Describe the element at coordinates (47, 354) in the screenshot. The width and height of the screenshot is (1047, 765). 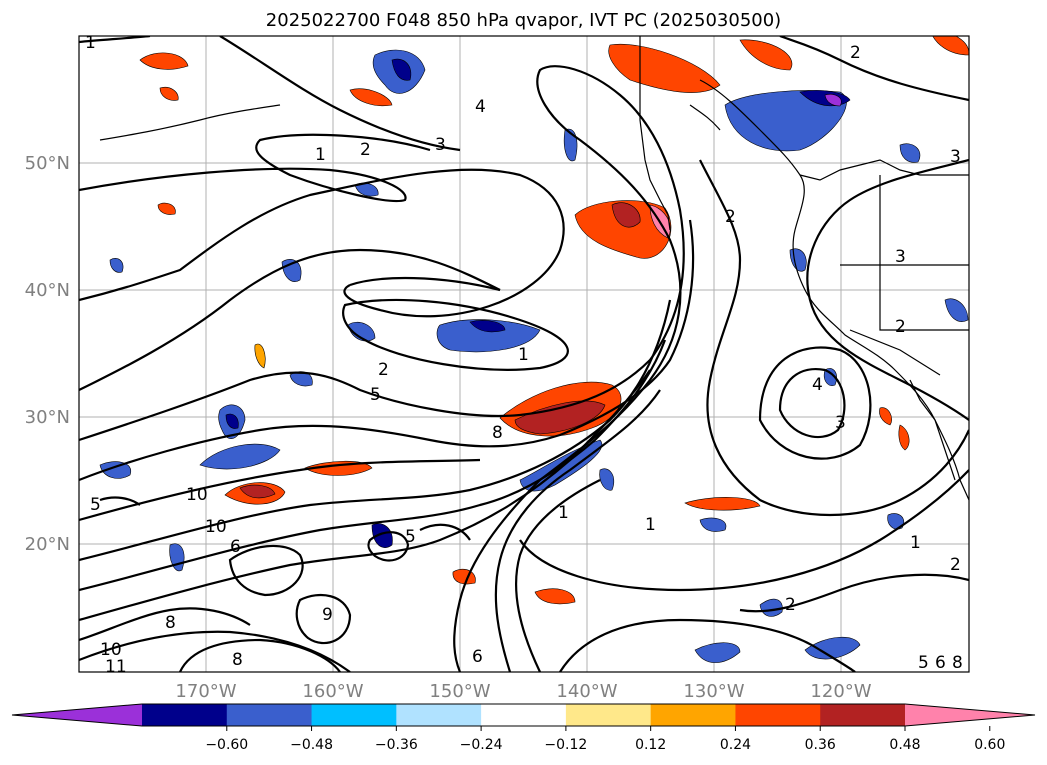
I see `latitude-labels: 50°N 40°N 30°N 20°N` at that location.